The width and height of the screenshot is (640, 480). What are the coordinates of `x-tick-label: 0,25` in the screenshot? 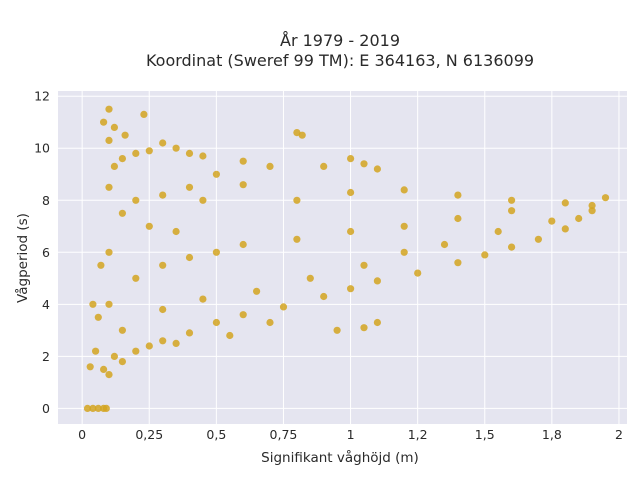 It's located at (149, 434).